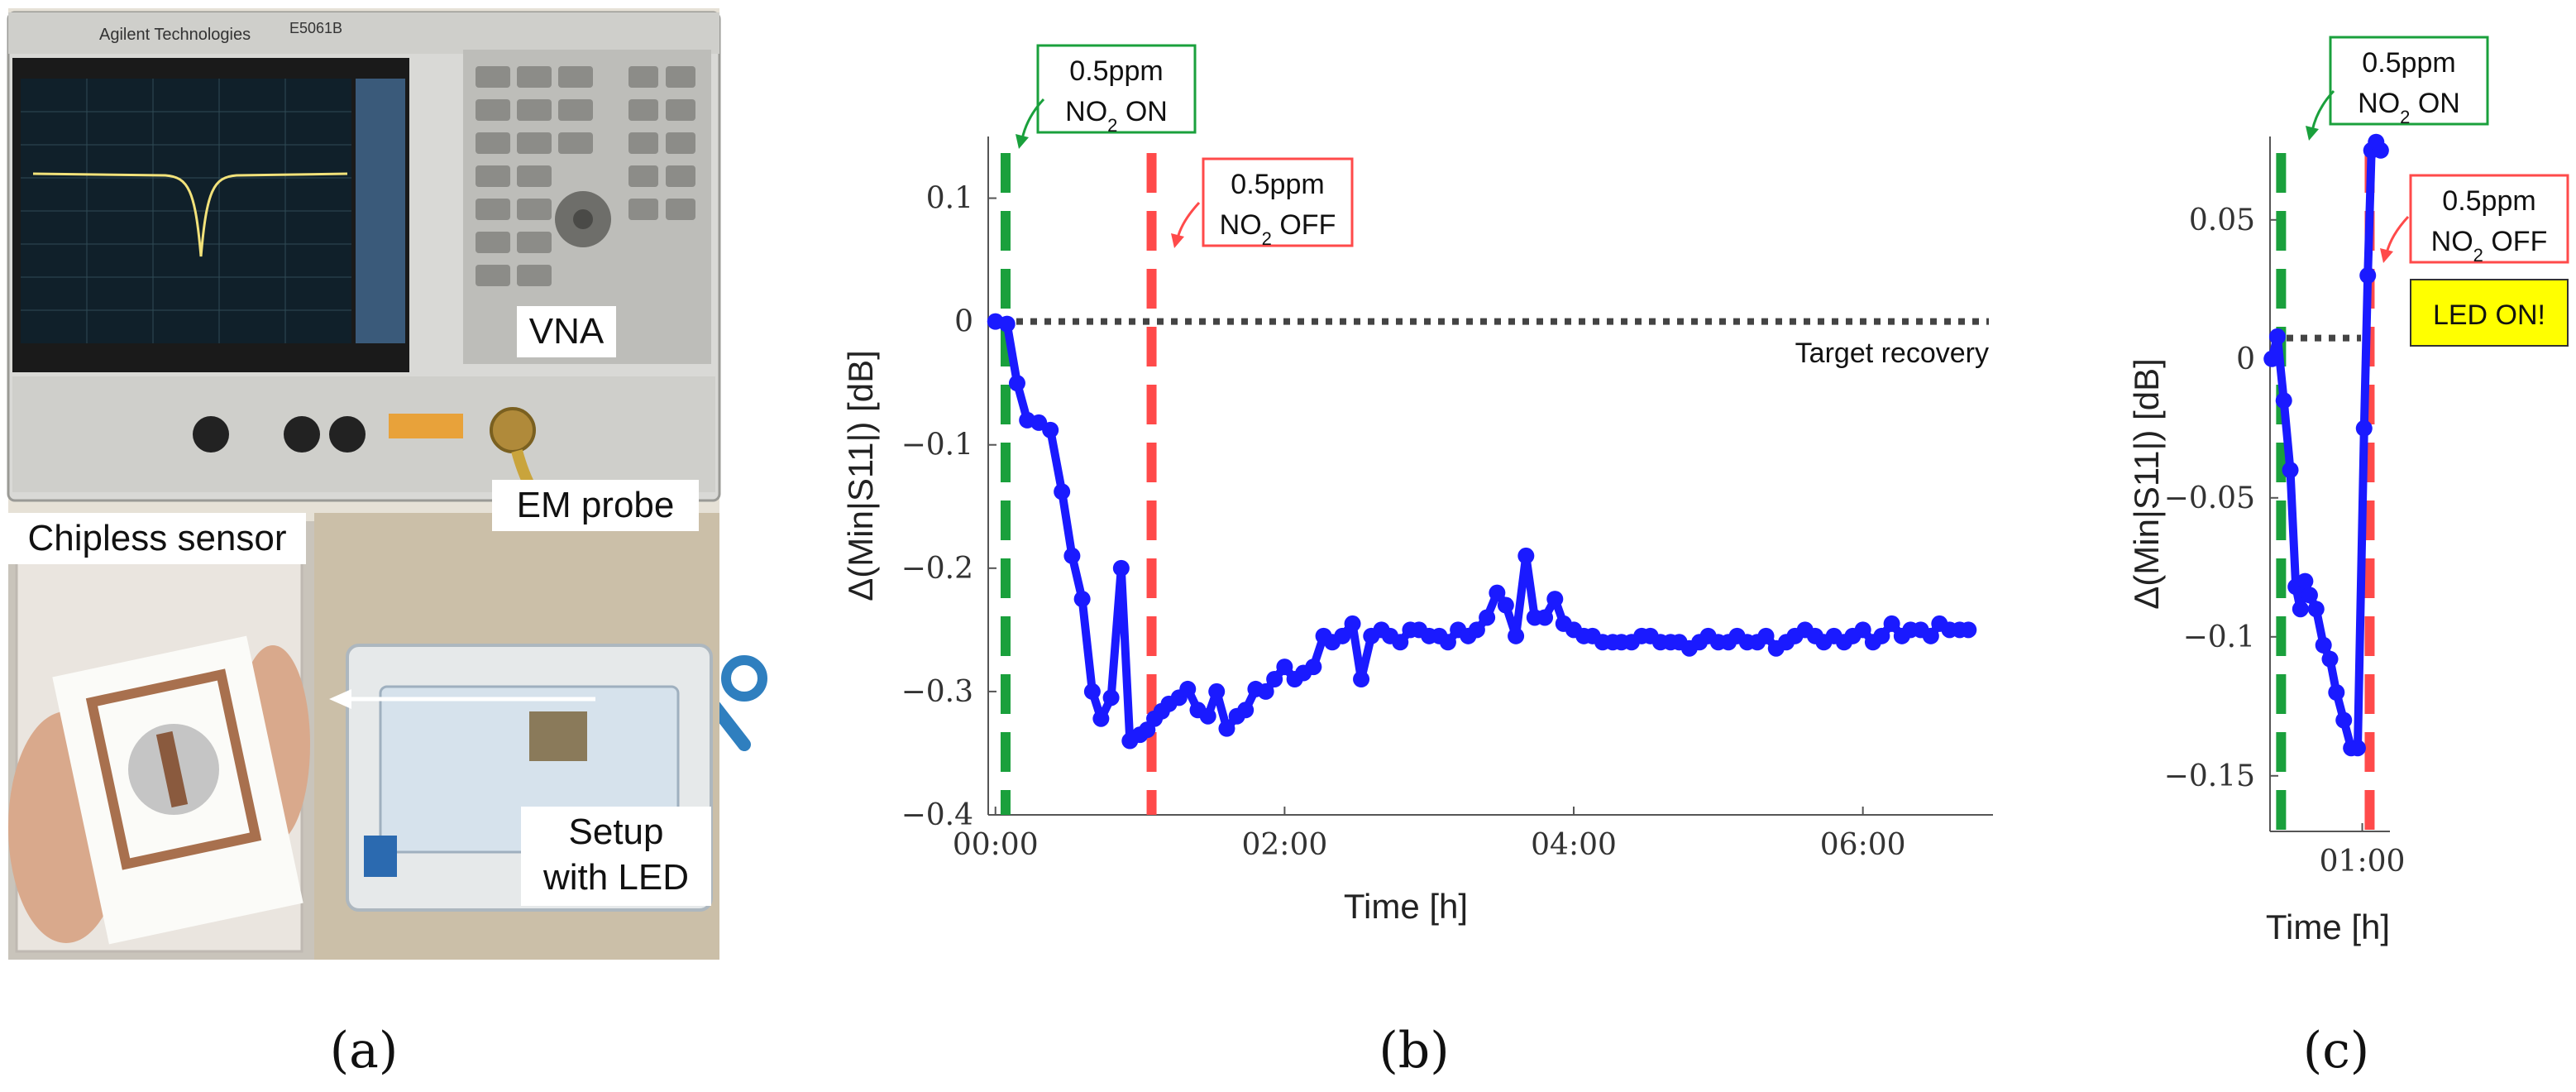  Describe the element at coordinates (186, 211) in the screenshot. I see `vna-screen-grid` at that location.